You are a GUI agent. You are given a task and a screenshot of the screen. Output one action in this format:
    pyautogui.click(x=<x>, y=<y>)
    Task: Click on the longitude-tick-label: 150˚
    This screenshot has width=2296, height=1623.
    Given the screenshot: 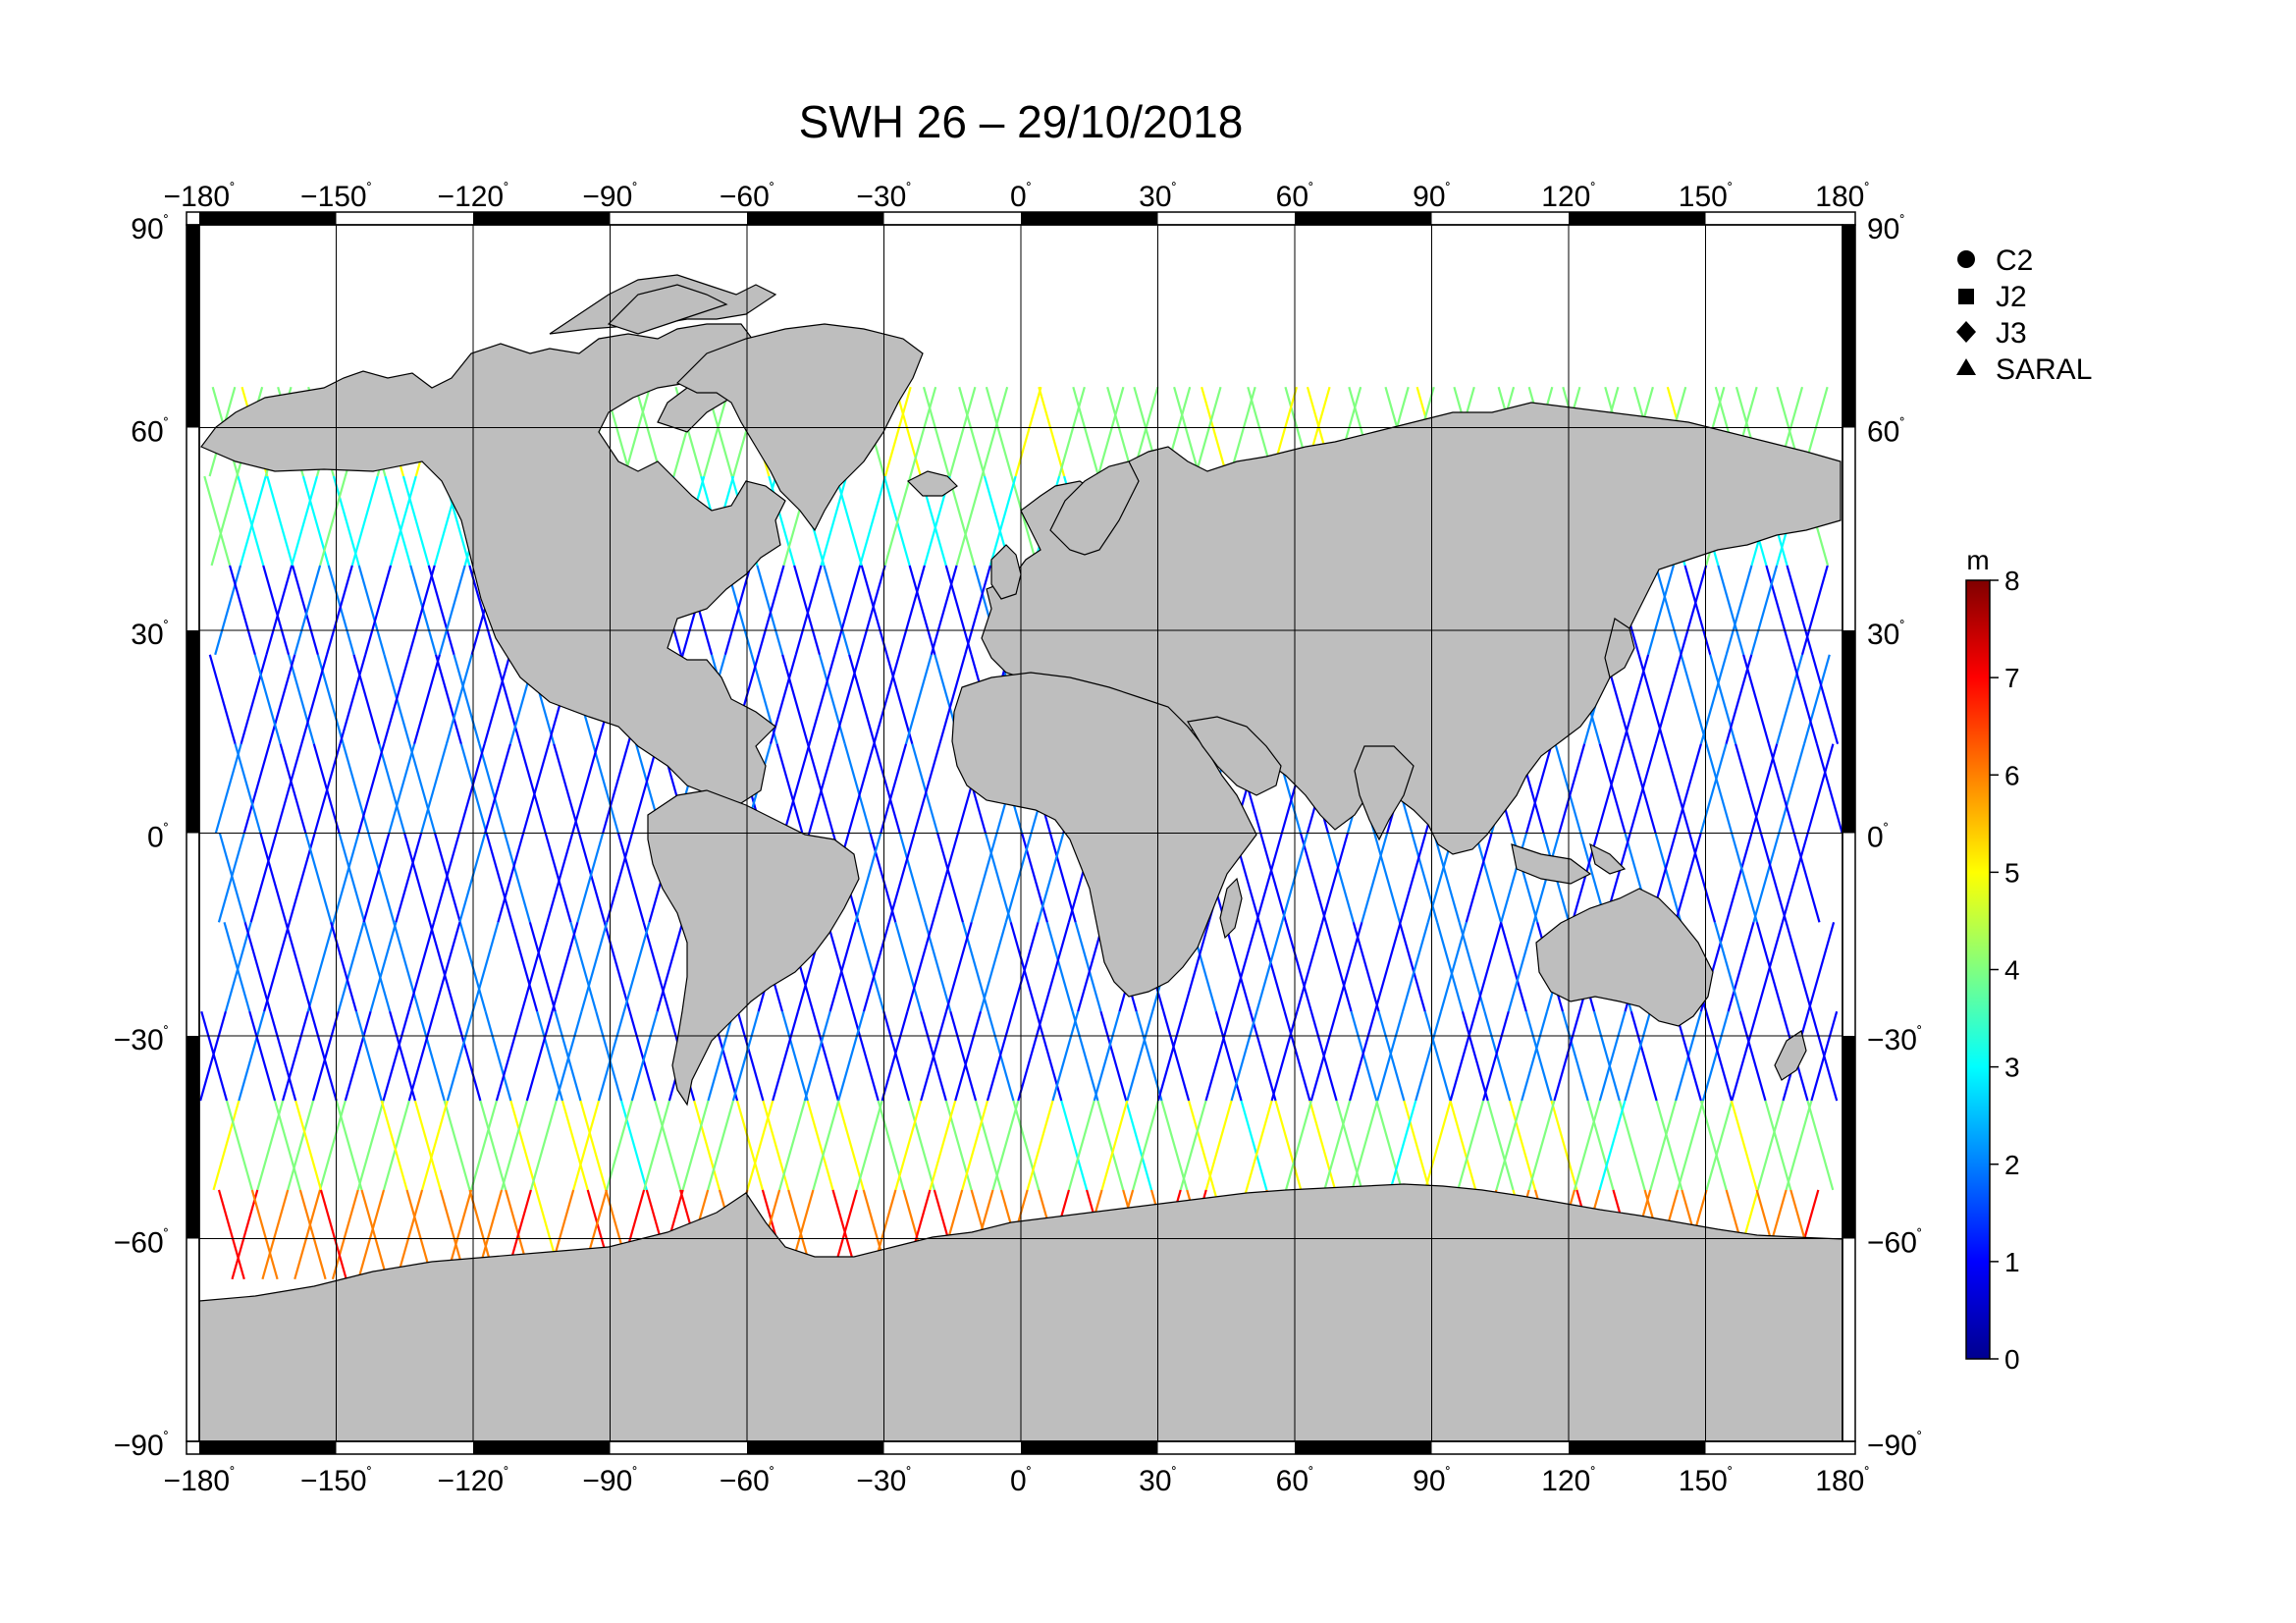 What is the action you would take?
    pyautogui.click(x=1706, y=1481)
    